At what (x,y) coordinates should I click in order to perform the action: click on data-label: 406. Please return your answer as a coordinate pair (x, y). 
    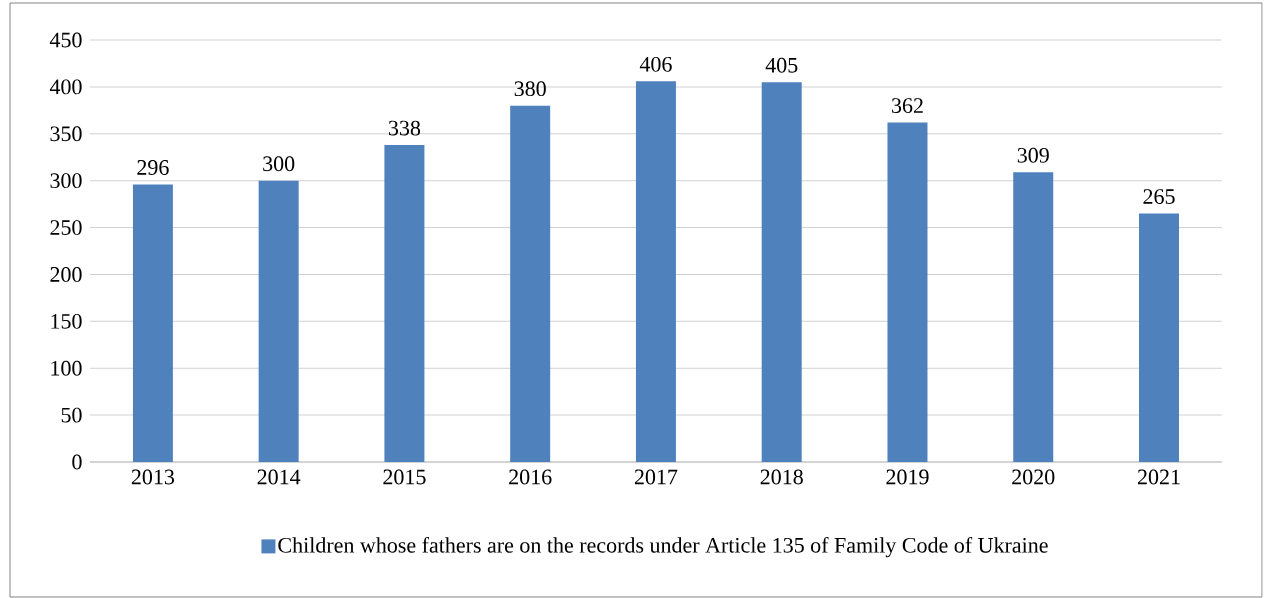
    Looking at the image, I should click on (655, 64).